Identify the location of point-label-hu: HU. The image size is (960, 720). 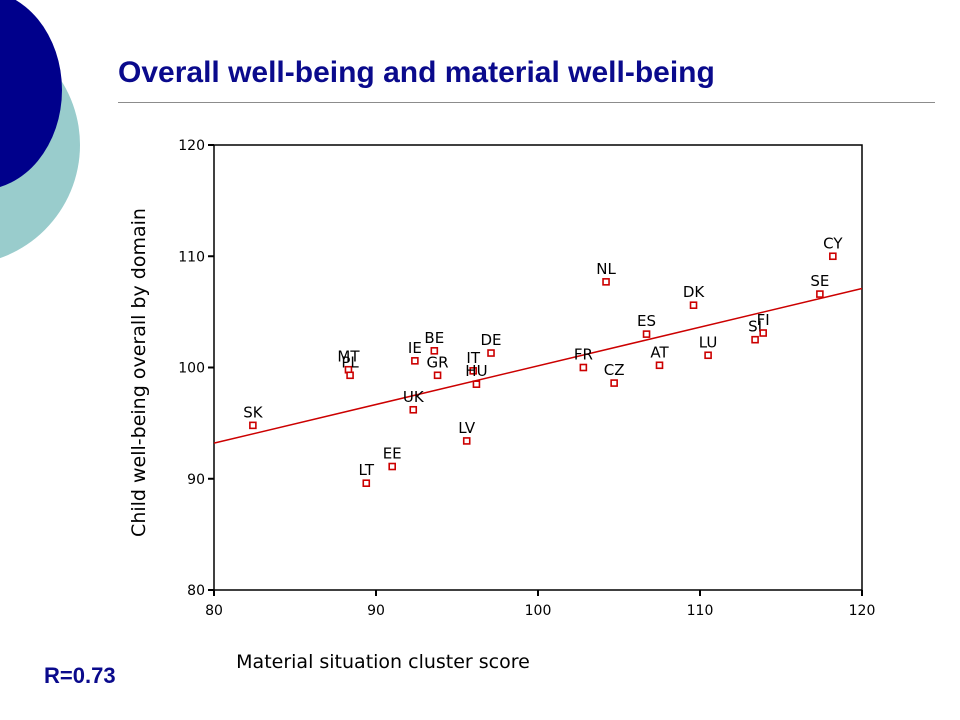
(476, 371).